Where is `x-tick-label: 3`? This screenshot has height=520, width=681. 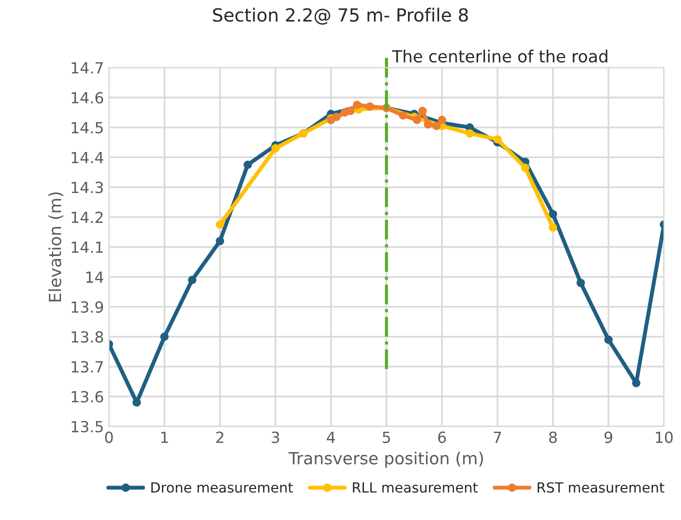 x-tick-label: 3 is located at coordinates (276, 438).